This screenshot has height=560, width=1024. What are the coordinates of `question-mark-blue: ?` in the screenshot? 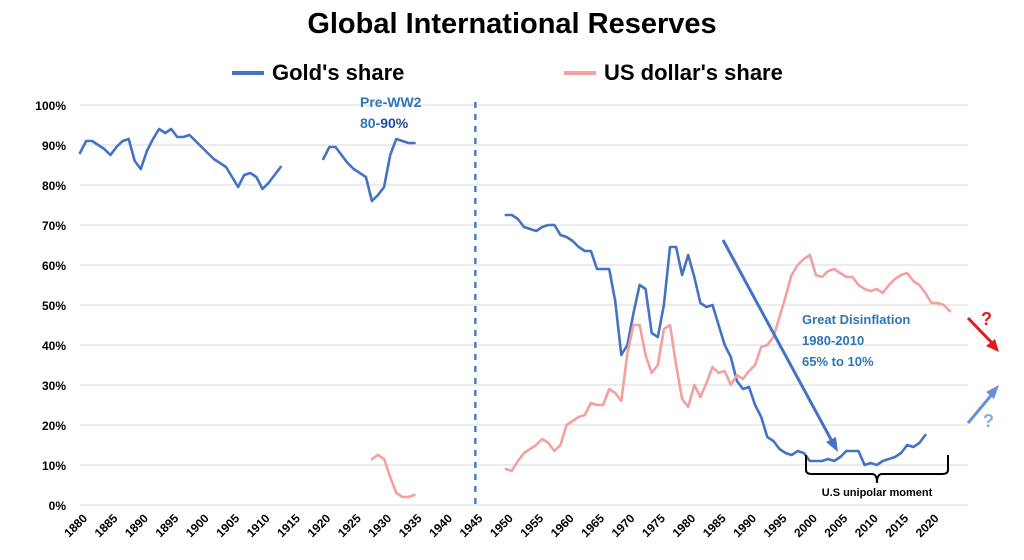 It's located at (988, 421).